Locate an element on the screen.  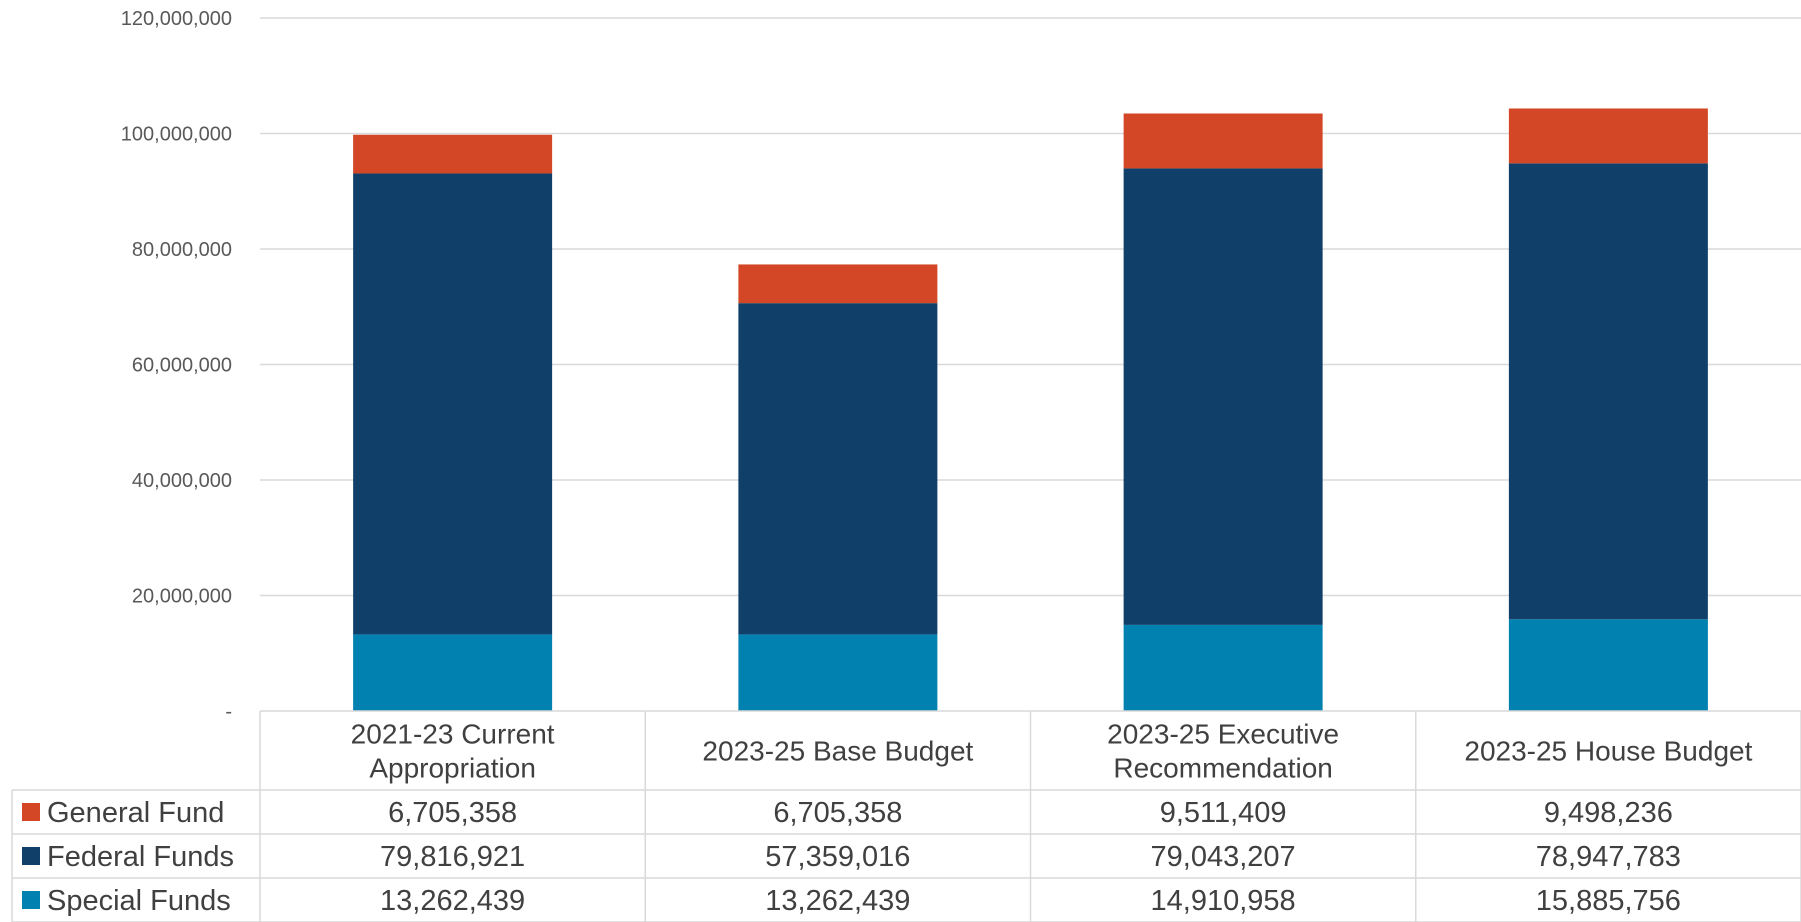
table-cell-value: 9,511,409 is located at coordinates (1223, 813).